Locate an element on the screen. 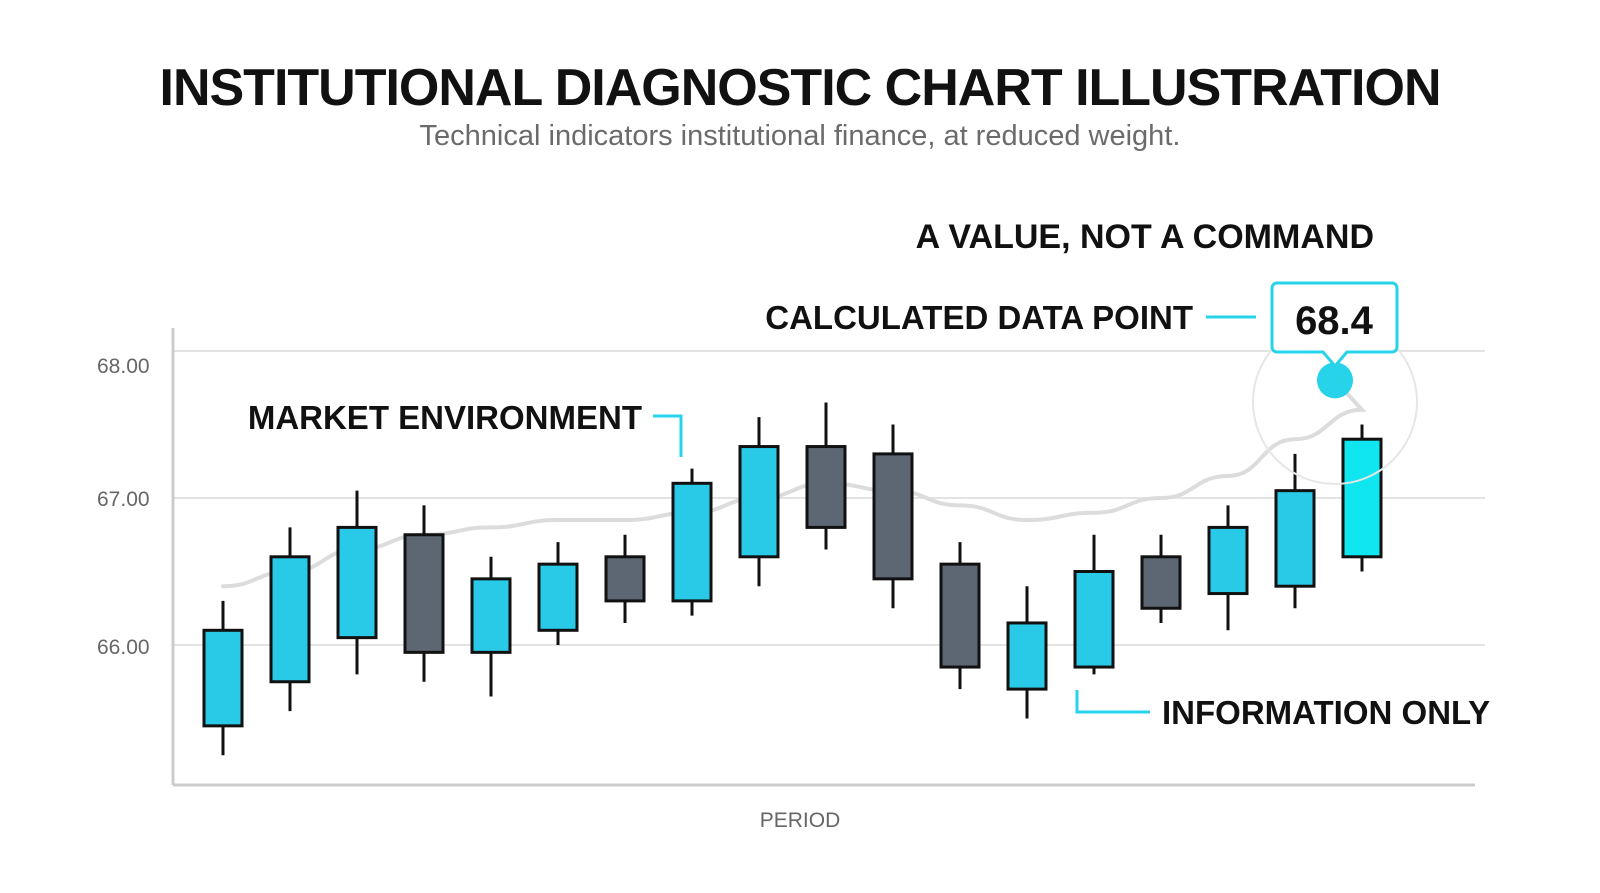  value-callout-box is located at coordinates (1334, 325).